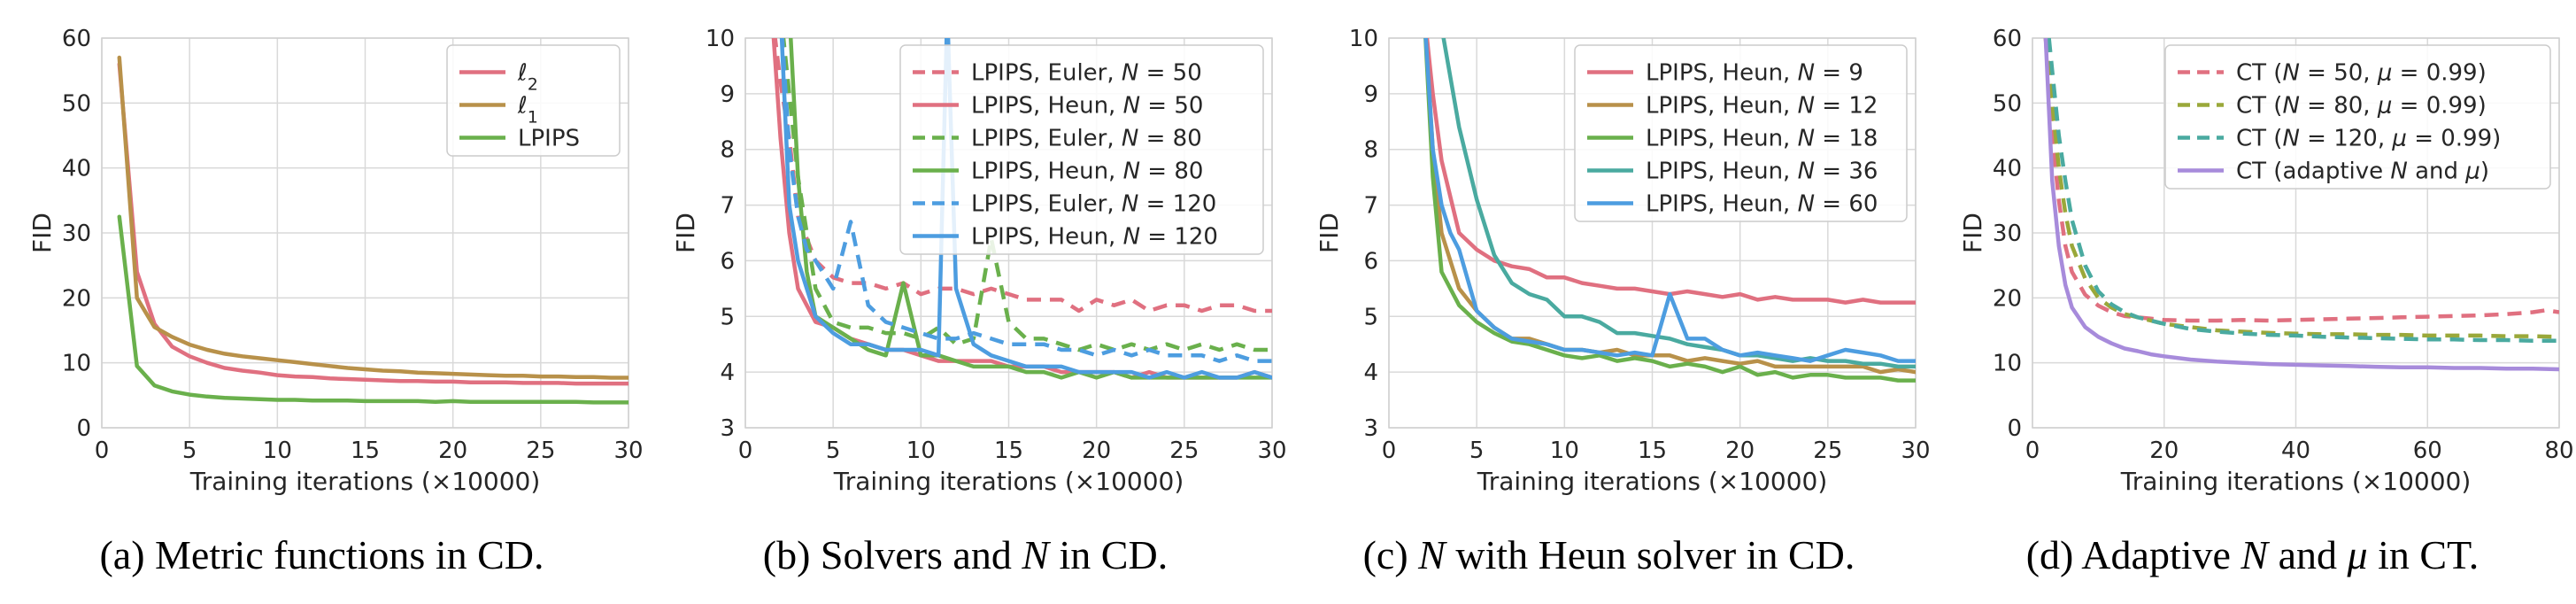 The width and height of the screenshot is (2576, 604). Describe the element at coordinates (549, 139) in the screenshot. I see `legend-label: LPIPS` at that location.